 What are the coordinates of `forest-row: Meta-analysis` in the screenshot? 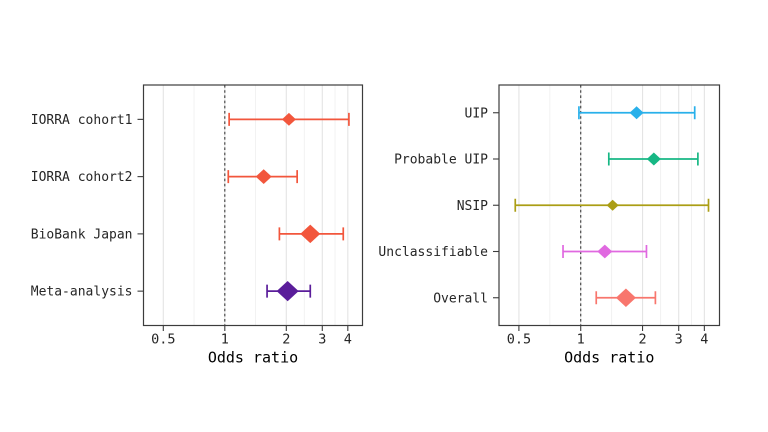 It's located at (171, 291).